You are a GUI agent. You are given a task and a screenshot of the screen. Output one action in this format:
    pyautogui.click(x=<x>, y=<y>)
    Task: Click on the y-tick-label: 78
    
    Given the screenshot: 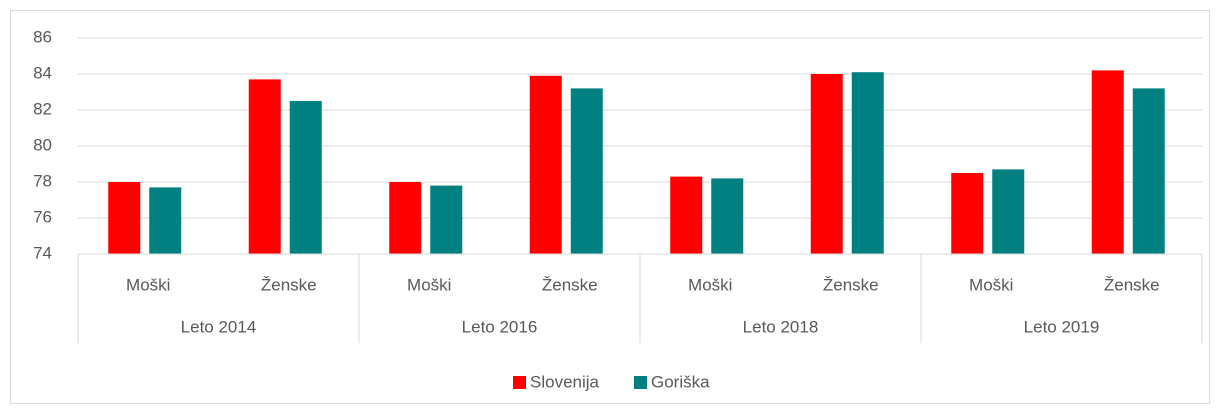 What is the action you would take?
    pyautogui.click(x=42, y=180)
    